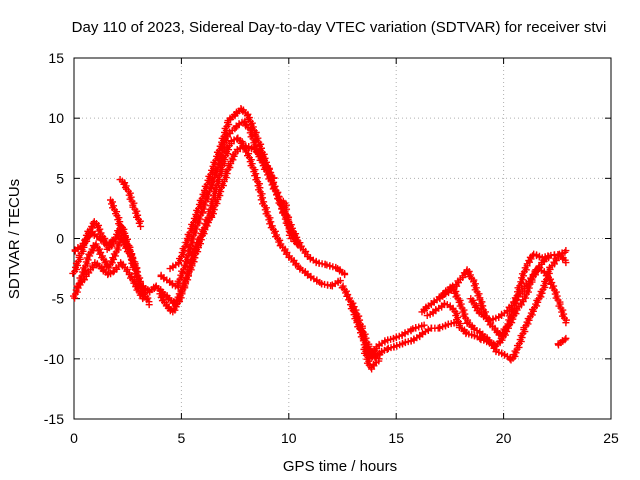 Image resolution: width=640 pixels, height=480 pixels. Describe the element at coordinates (60, 178) in the screenshot. I see `y-tick-label: 5` at that location.